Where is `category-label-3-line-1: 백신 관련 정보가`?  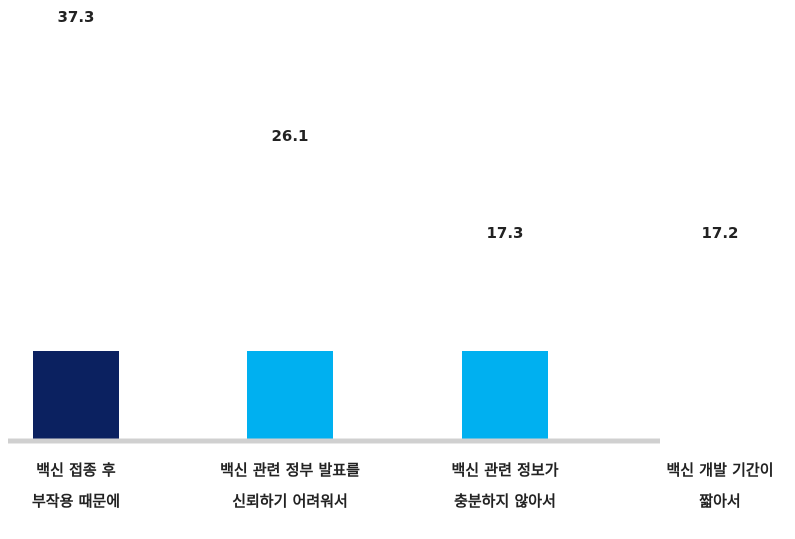
category-label-3-line-1: 백신 관련 정보가 is located at coordinates (505, 470).